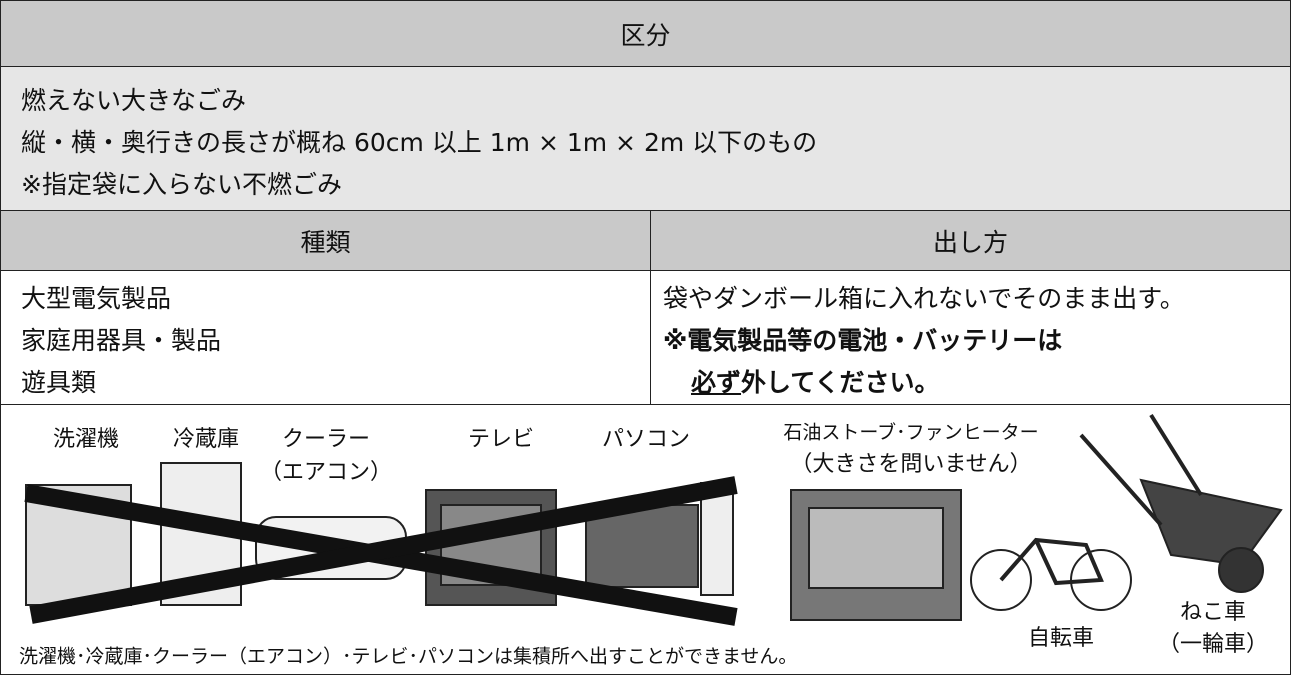  I want to click on column-header: 出し方, so click(970, 241).